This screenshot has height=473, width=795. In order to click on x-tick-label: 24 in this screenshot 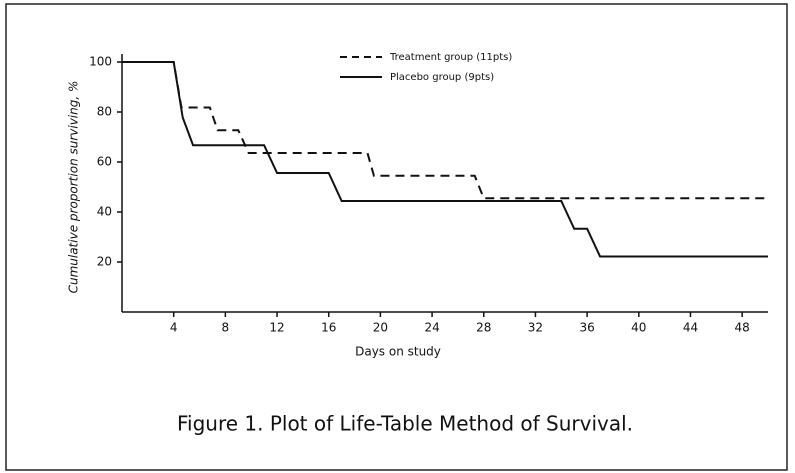, I will do `click(431, 328)`.